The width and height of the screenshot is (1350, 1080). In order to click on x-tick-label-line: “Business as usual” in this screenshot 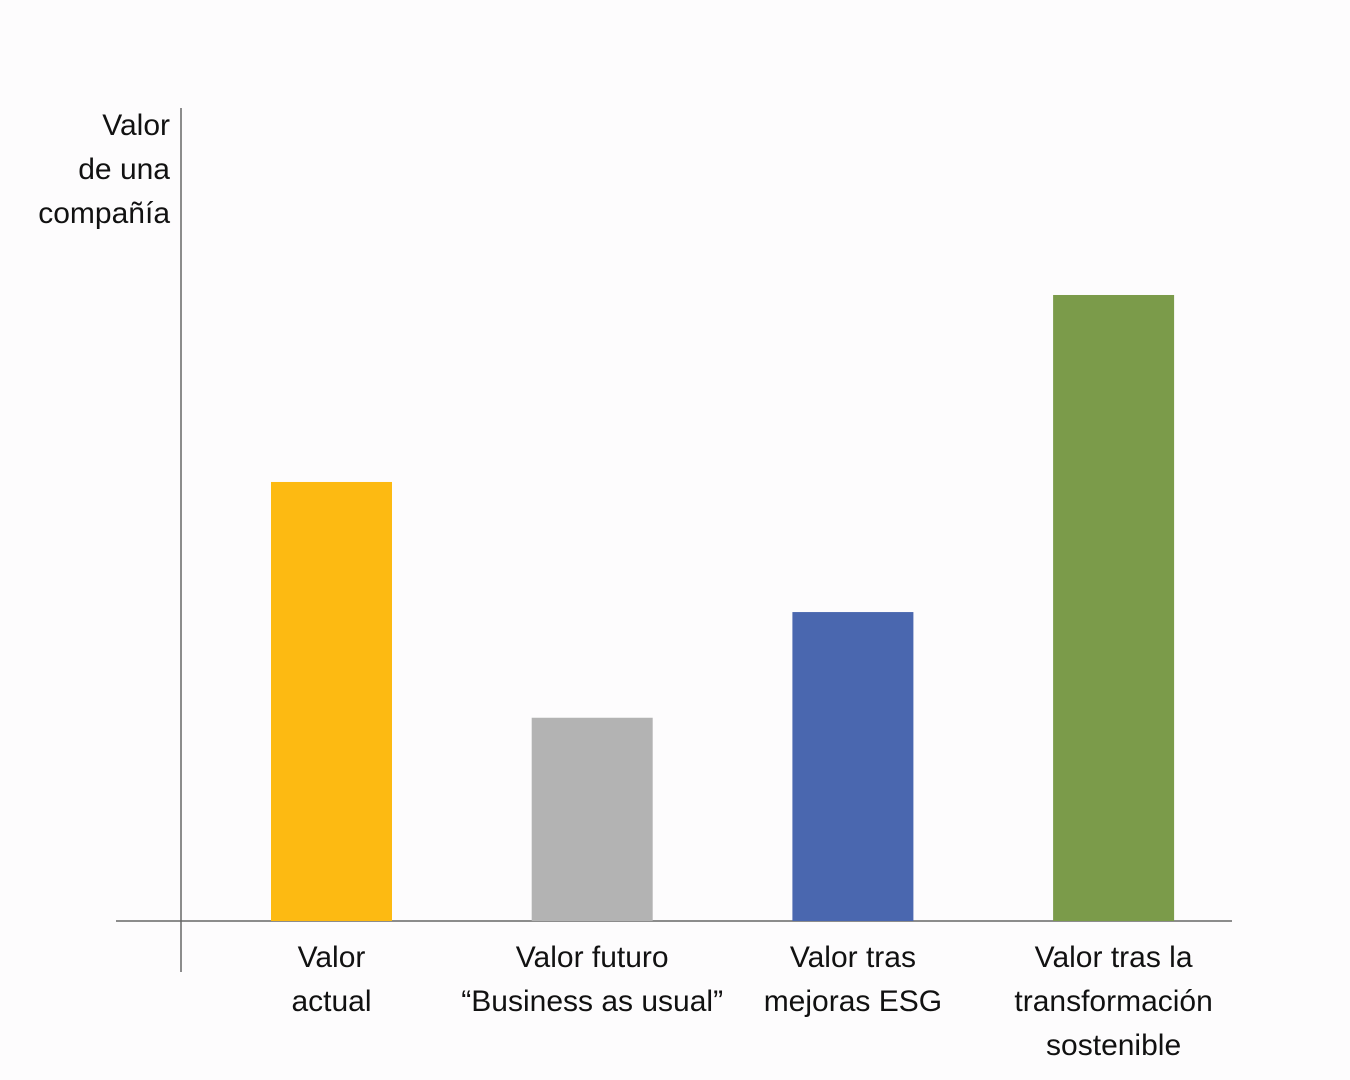, I will do `click(592, 1001)`.